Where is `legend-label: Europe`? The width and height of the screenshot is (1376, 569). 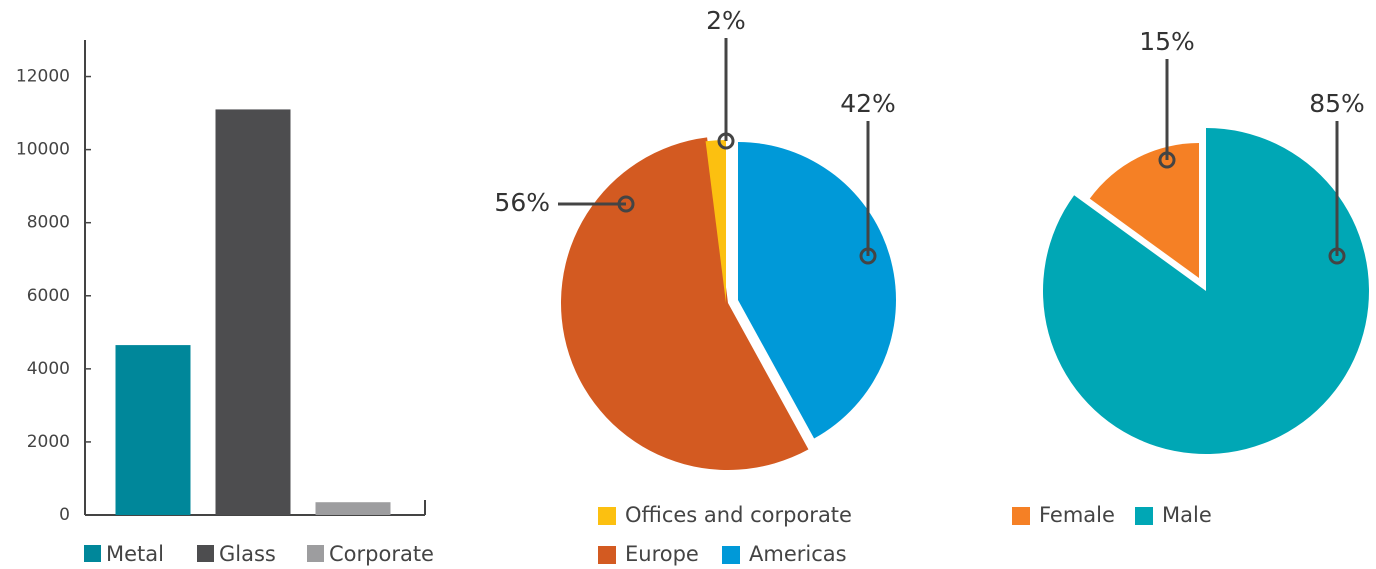
legend-label: Europe is located at coordinates (662, 554).